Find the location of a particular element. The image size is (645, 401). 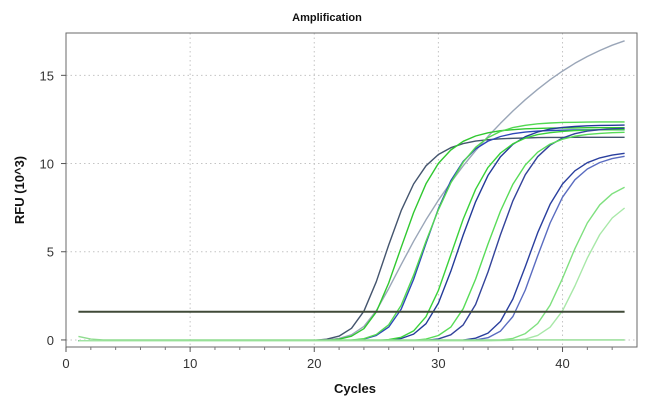

y-tick-label: 0 is located at coordinates (50, 340).